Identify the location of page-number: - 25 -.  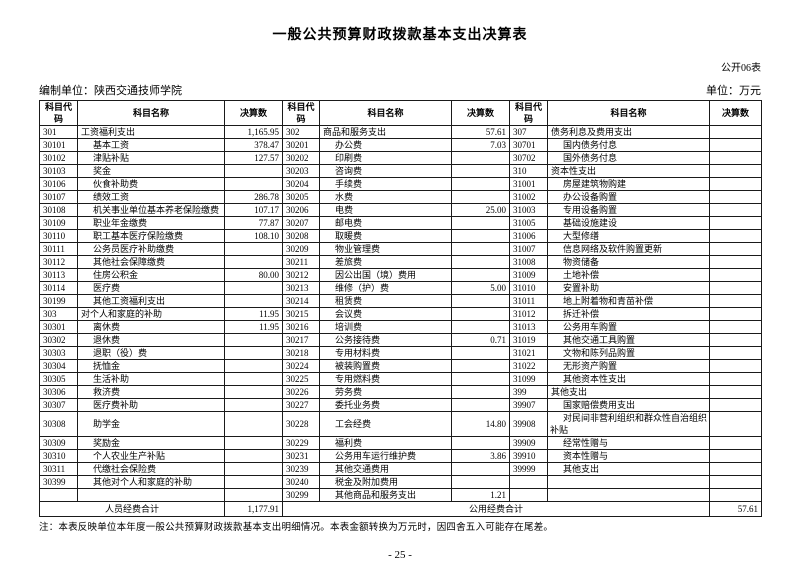
(400, 555).